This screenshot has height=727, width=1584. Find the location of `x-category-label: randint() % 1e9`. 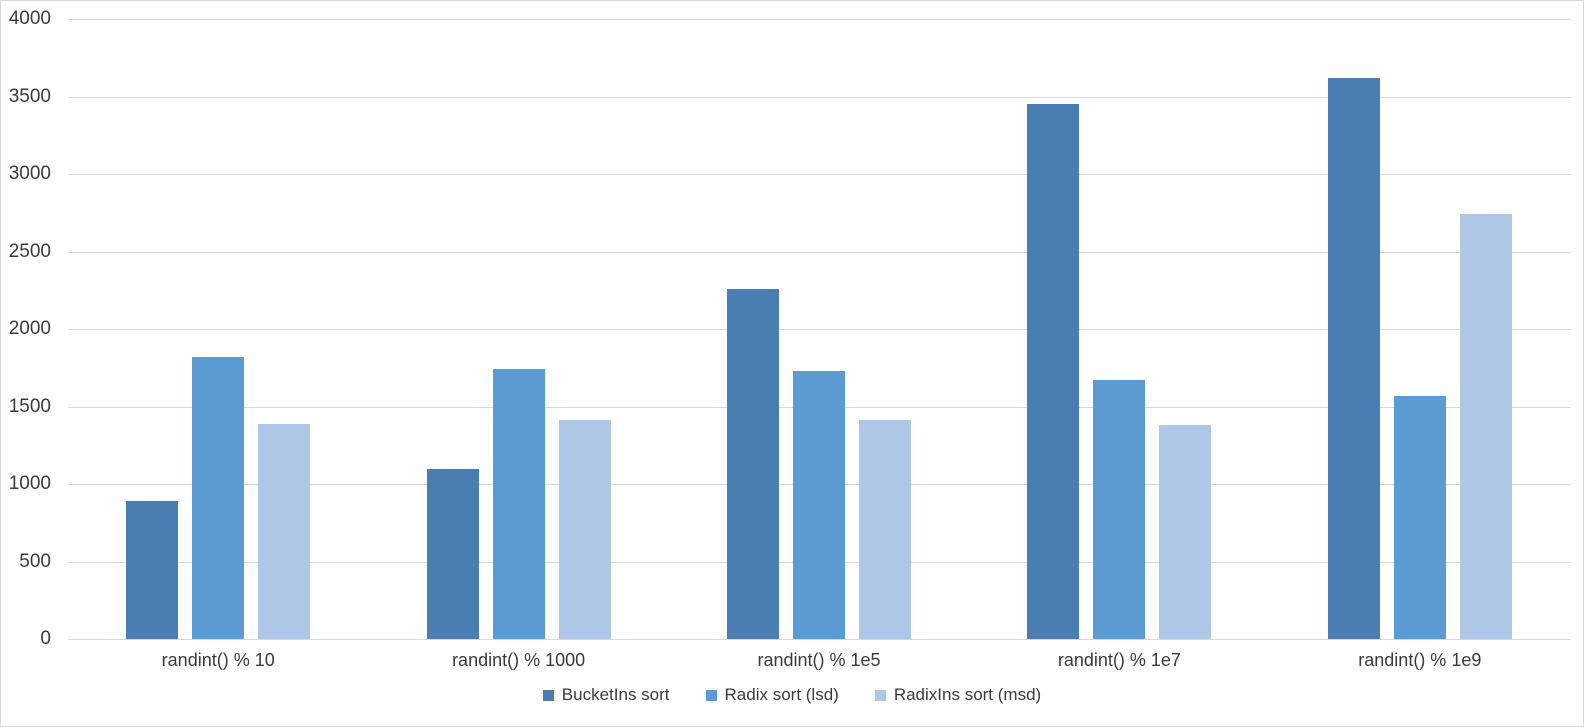

x-category-label: randint() % 1e9 is located at coordinates (1420, 660).